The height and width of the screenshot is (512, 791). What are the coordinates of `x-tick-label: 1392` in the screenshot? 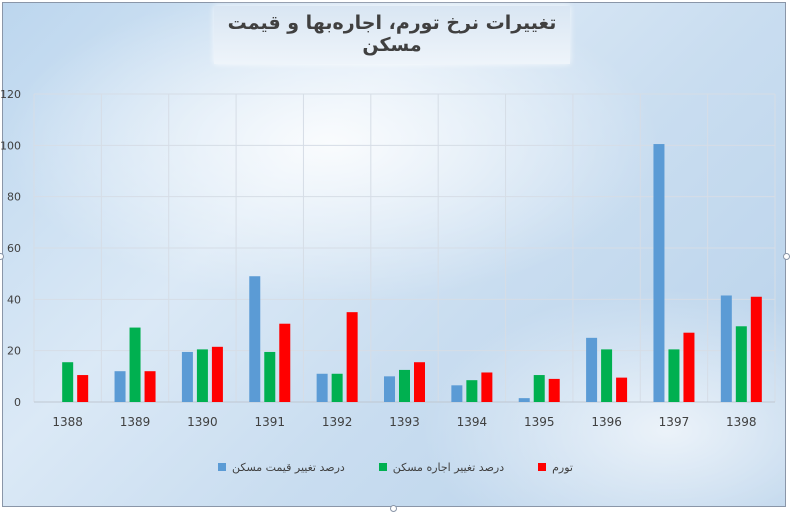 It's located at (337, 422).